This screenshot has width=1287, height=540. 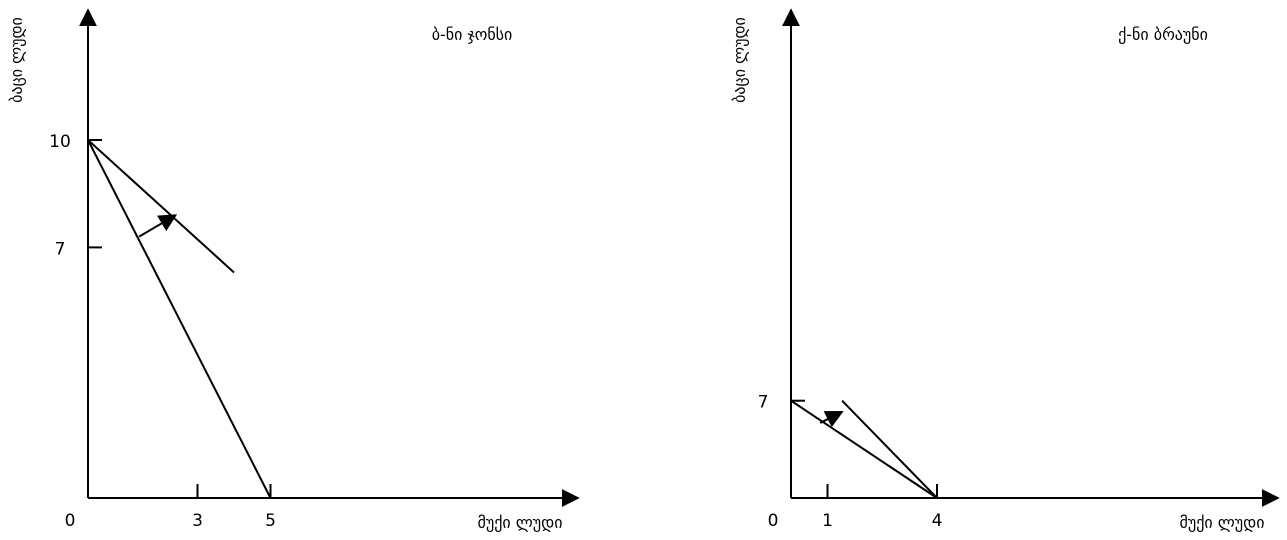 What do you see at coordinates (827, 521) in the screenshot?
I see `x-tick-label: 1` at bounding box center [827, 521].